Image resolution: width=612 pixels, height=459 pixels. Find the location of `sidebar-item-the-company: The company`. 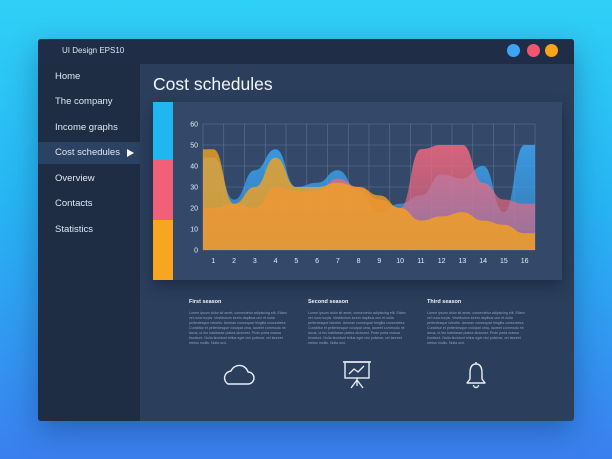

sidebar-item-the-company: The company is located at coordinates (89, 102).